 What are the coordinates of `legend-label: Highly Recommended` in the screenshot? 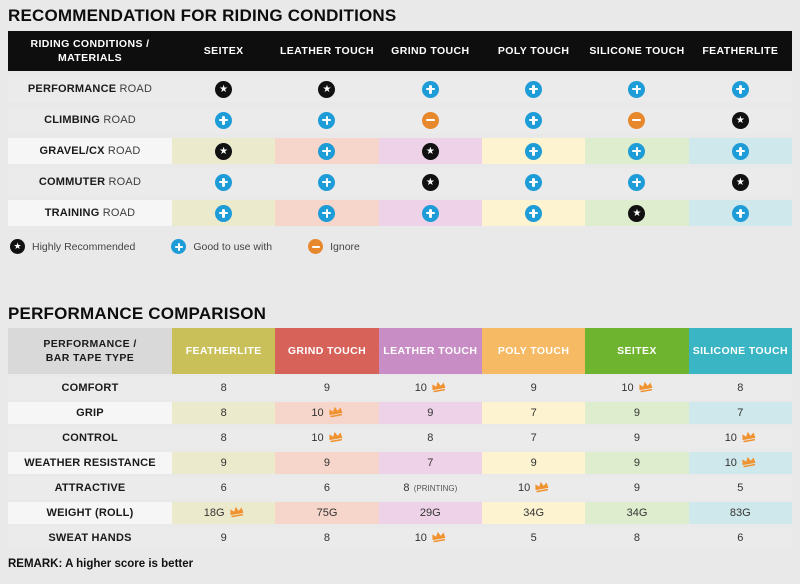 It's located at (84, 246).